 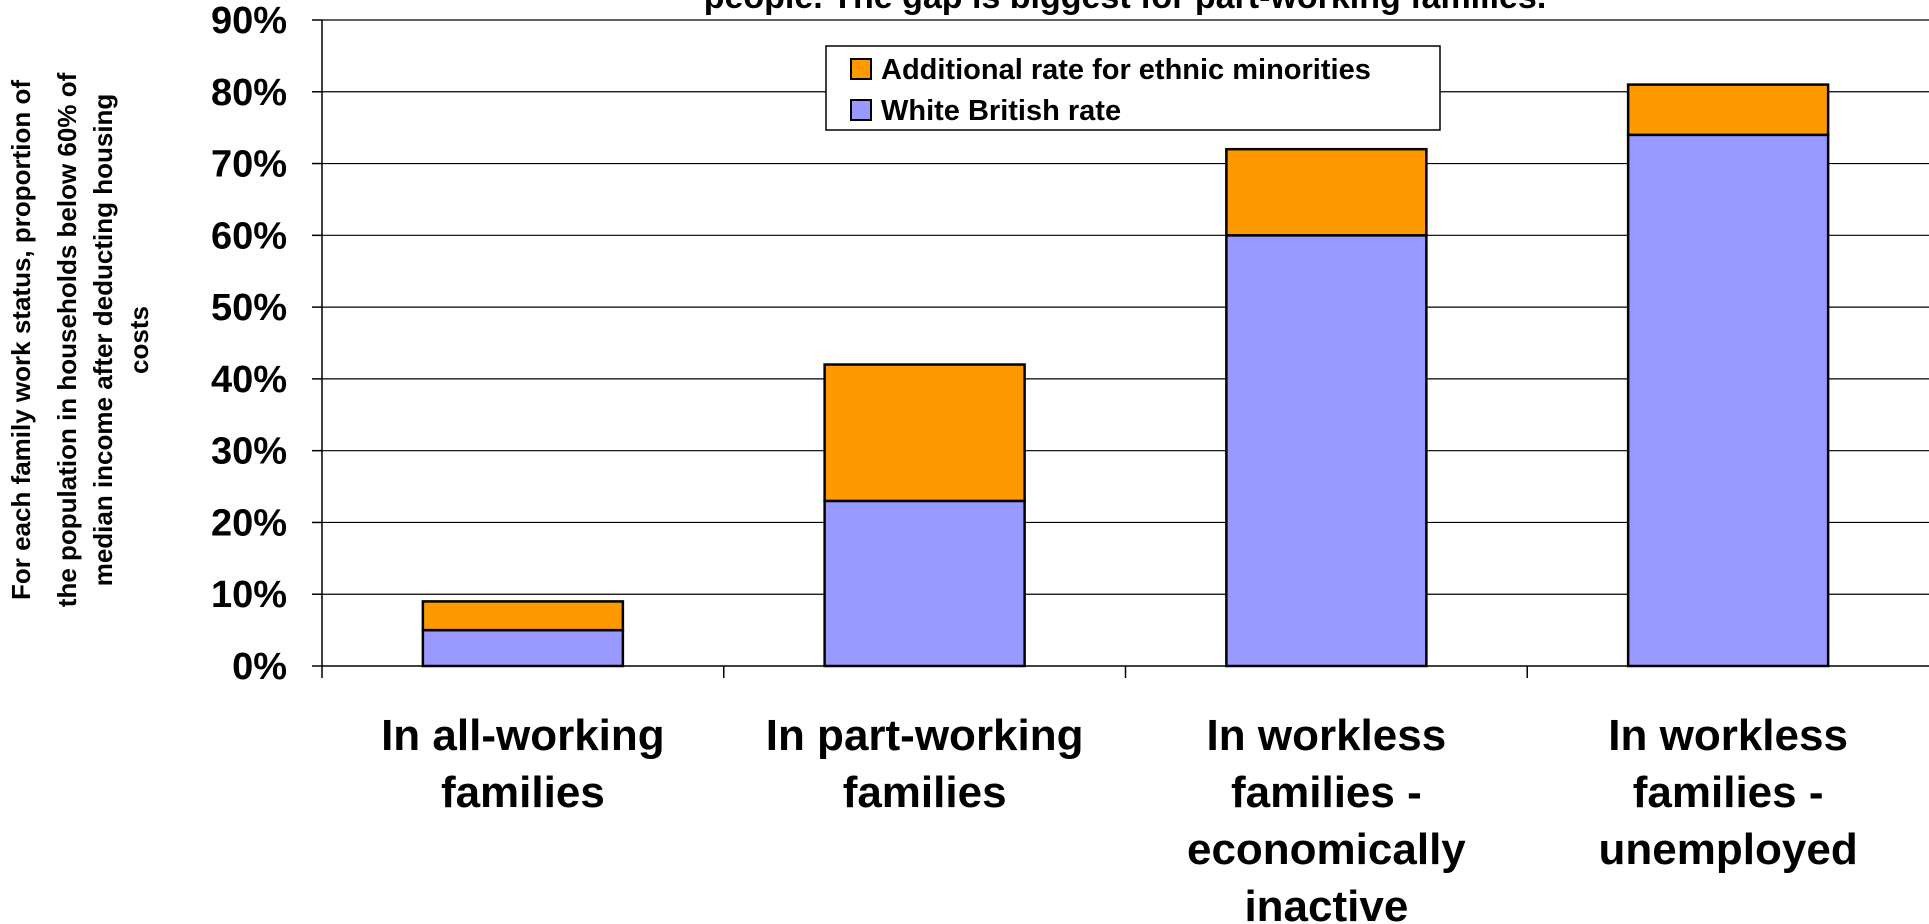 I want to click on y-tick-label: 70%, so click(x=249, y=165).